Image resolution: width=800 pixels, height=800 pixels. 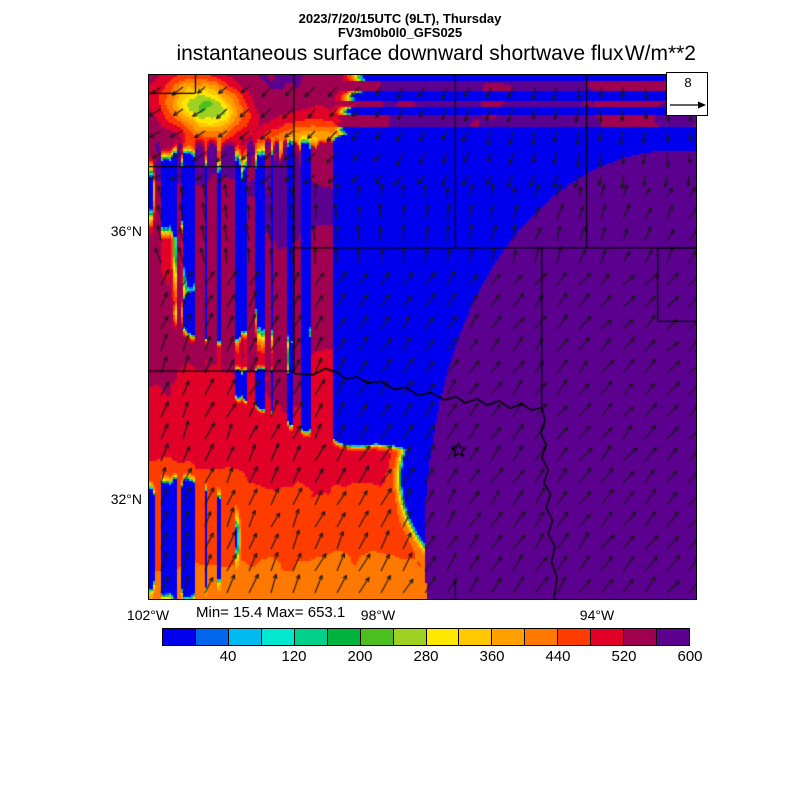 I want to click on right-arrow-icon, so click(x=688, y=105).